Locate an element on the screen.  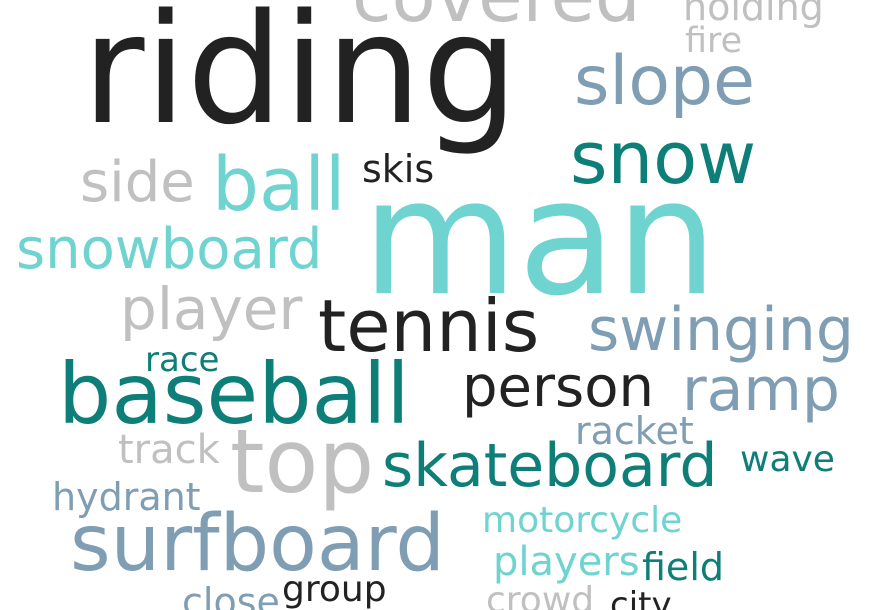
word-snowboard: snowboard is located at coordinates (169, 249).